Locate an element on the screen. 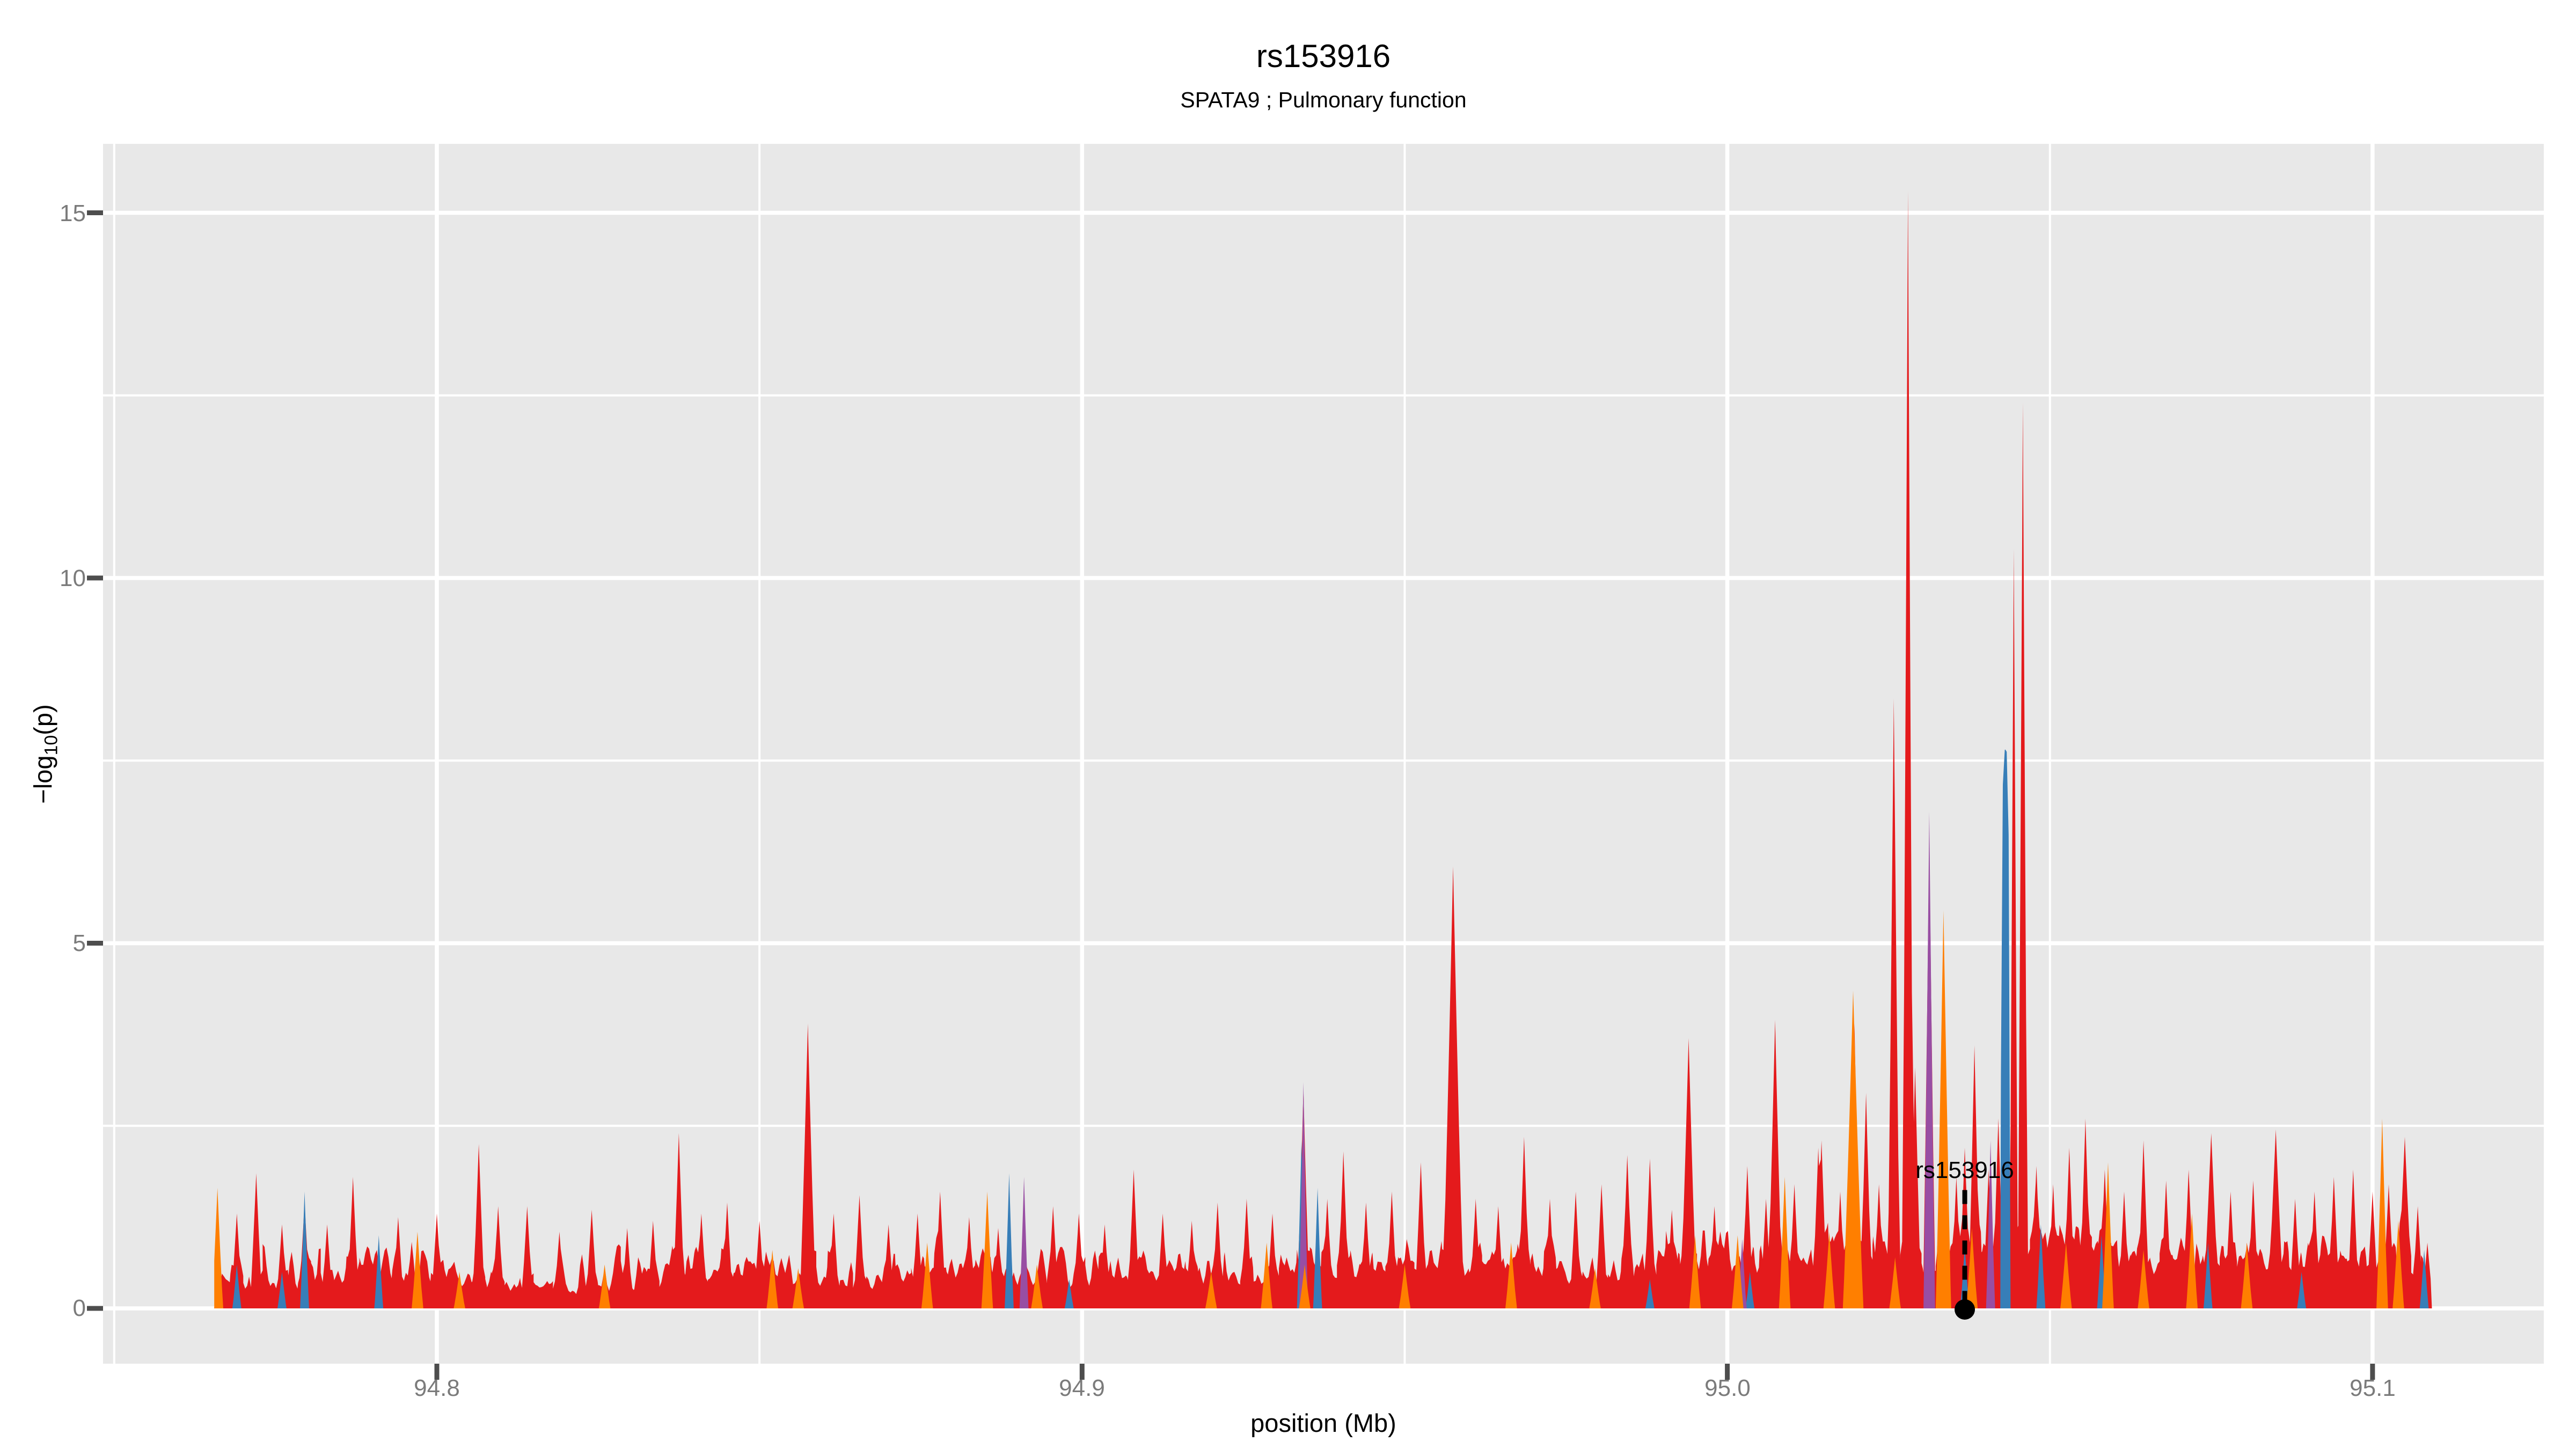 The image size is (2576, 1449). x-axis-title: position (Mb) is located at coordinates (1323, 1423).